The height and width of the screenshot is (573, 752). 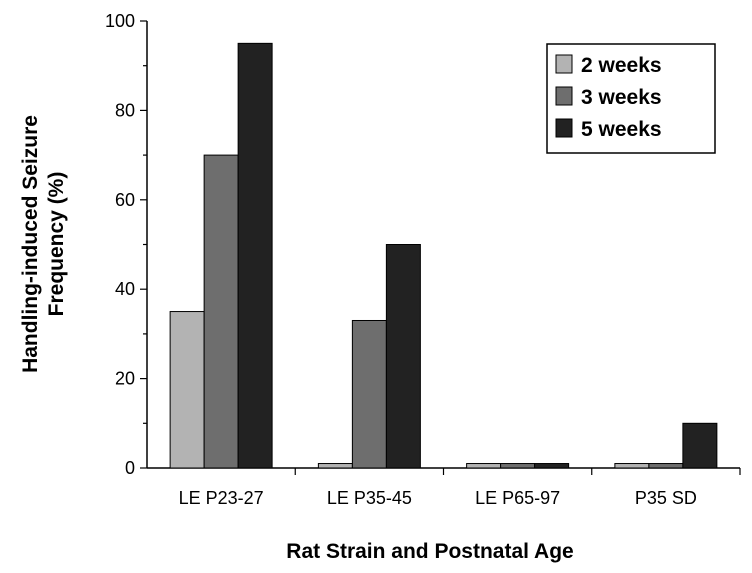 I want to click on legend-frame, so click(x=631, y=98).